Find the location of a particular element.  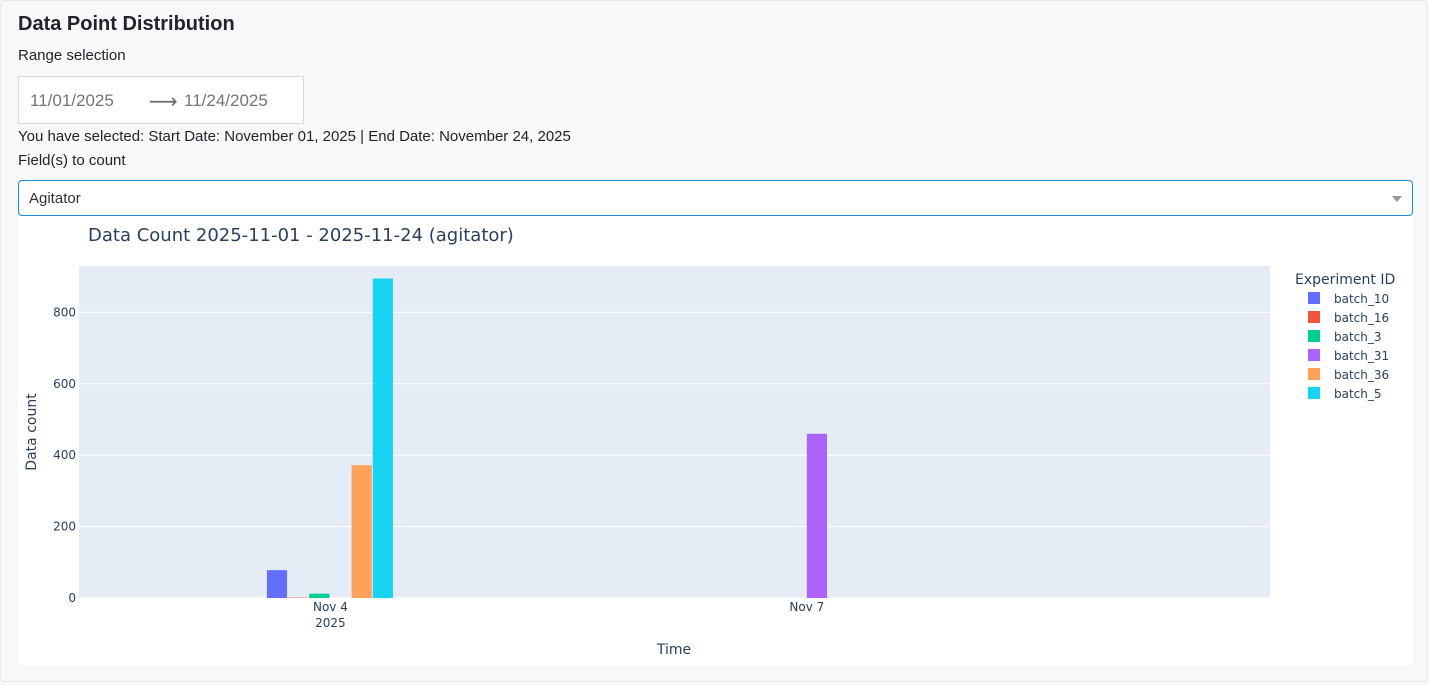

y-tick-label: 800 is located at coordinates (64, 312).